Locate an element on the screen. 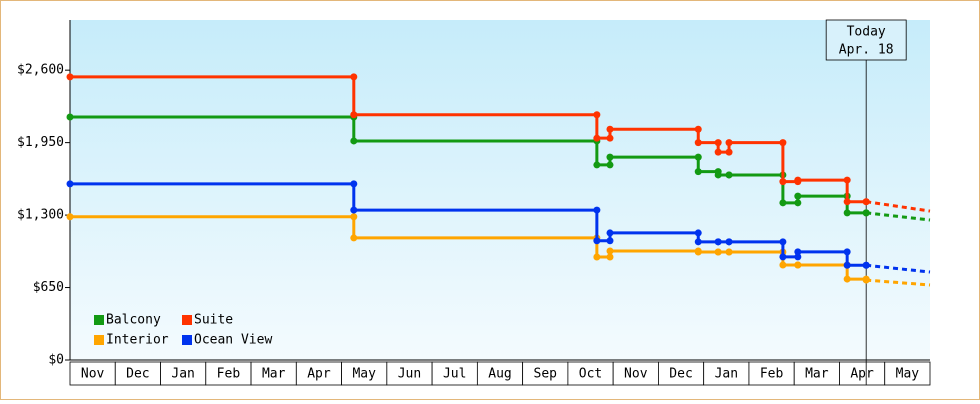 The image size is (980, 404). x-tick-label: Sep is located at coordinates (546, 374).